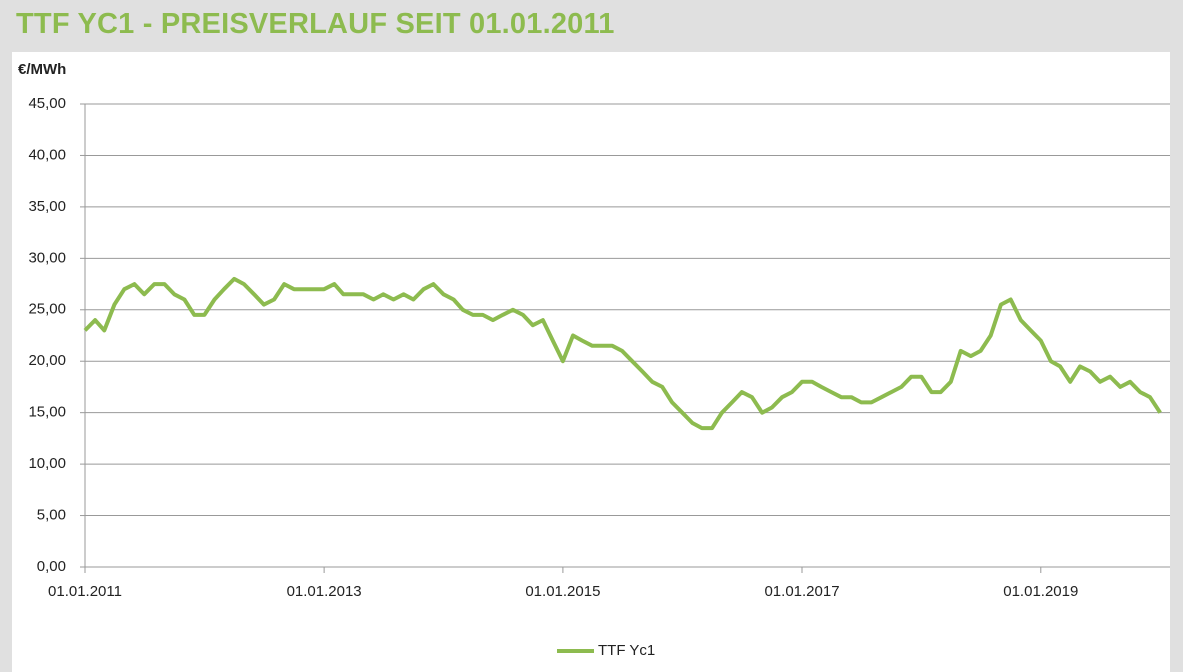  What do you see at coordinates (801, 591) in the screenshot?
I see `x-tick-label: 01.01.2017` at bounding box center [801, 591].